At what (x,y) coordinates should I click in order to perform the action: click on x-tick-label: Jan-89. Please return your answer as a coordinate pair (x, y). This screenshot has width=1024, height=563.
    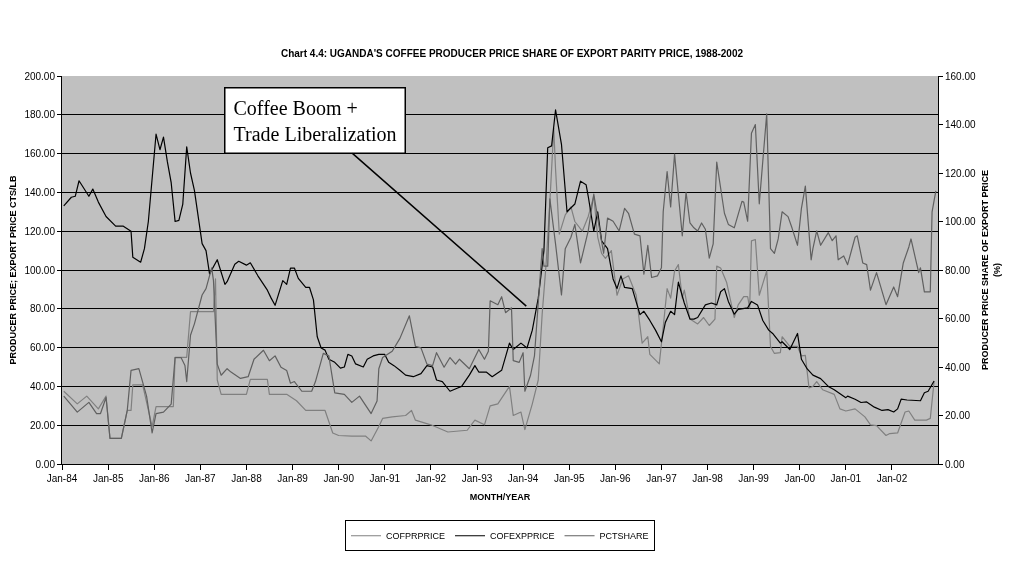
    Looking at the image, I should click on (293, 478).